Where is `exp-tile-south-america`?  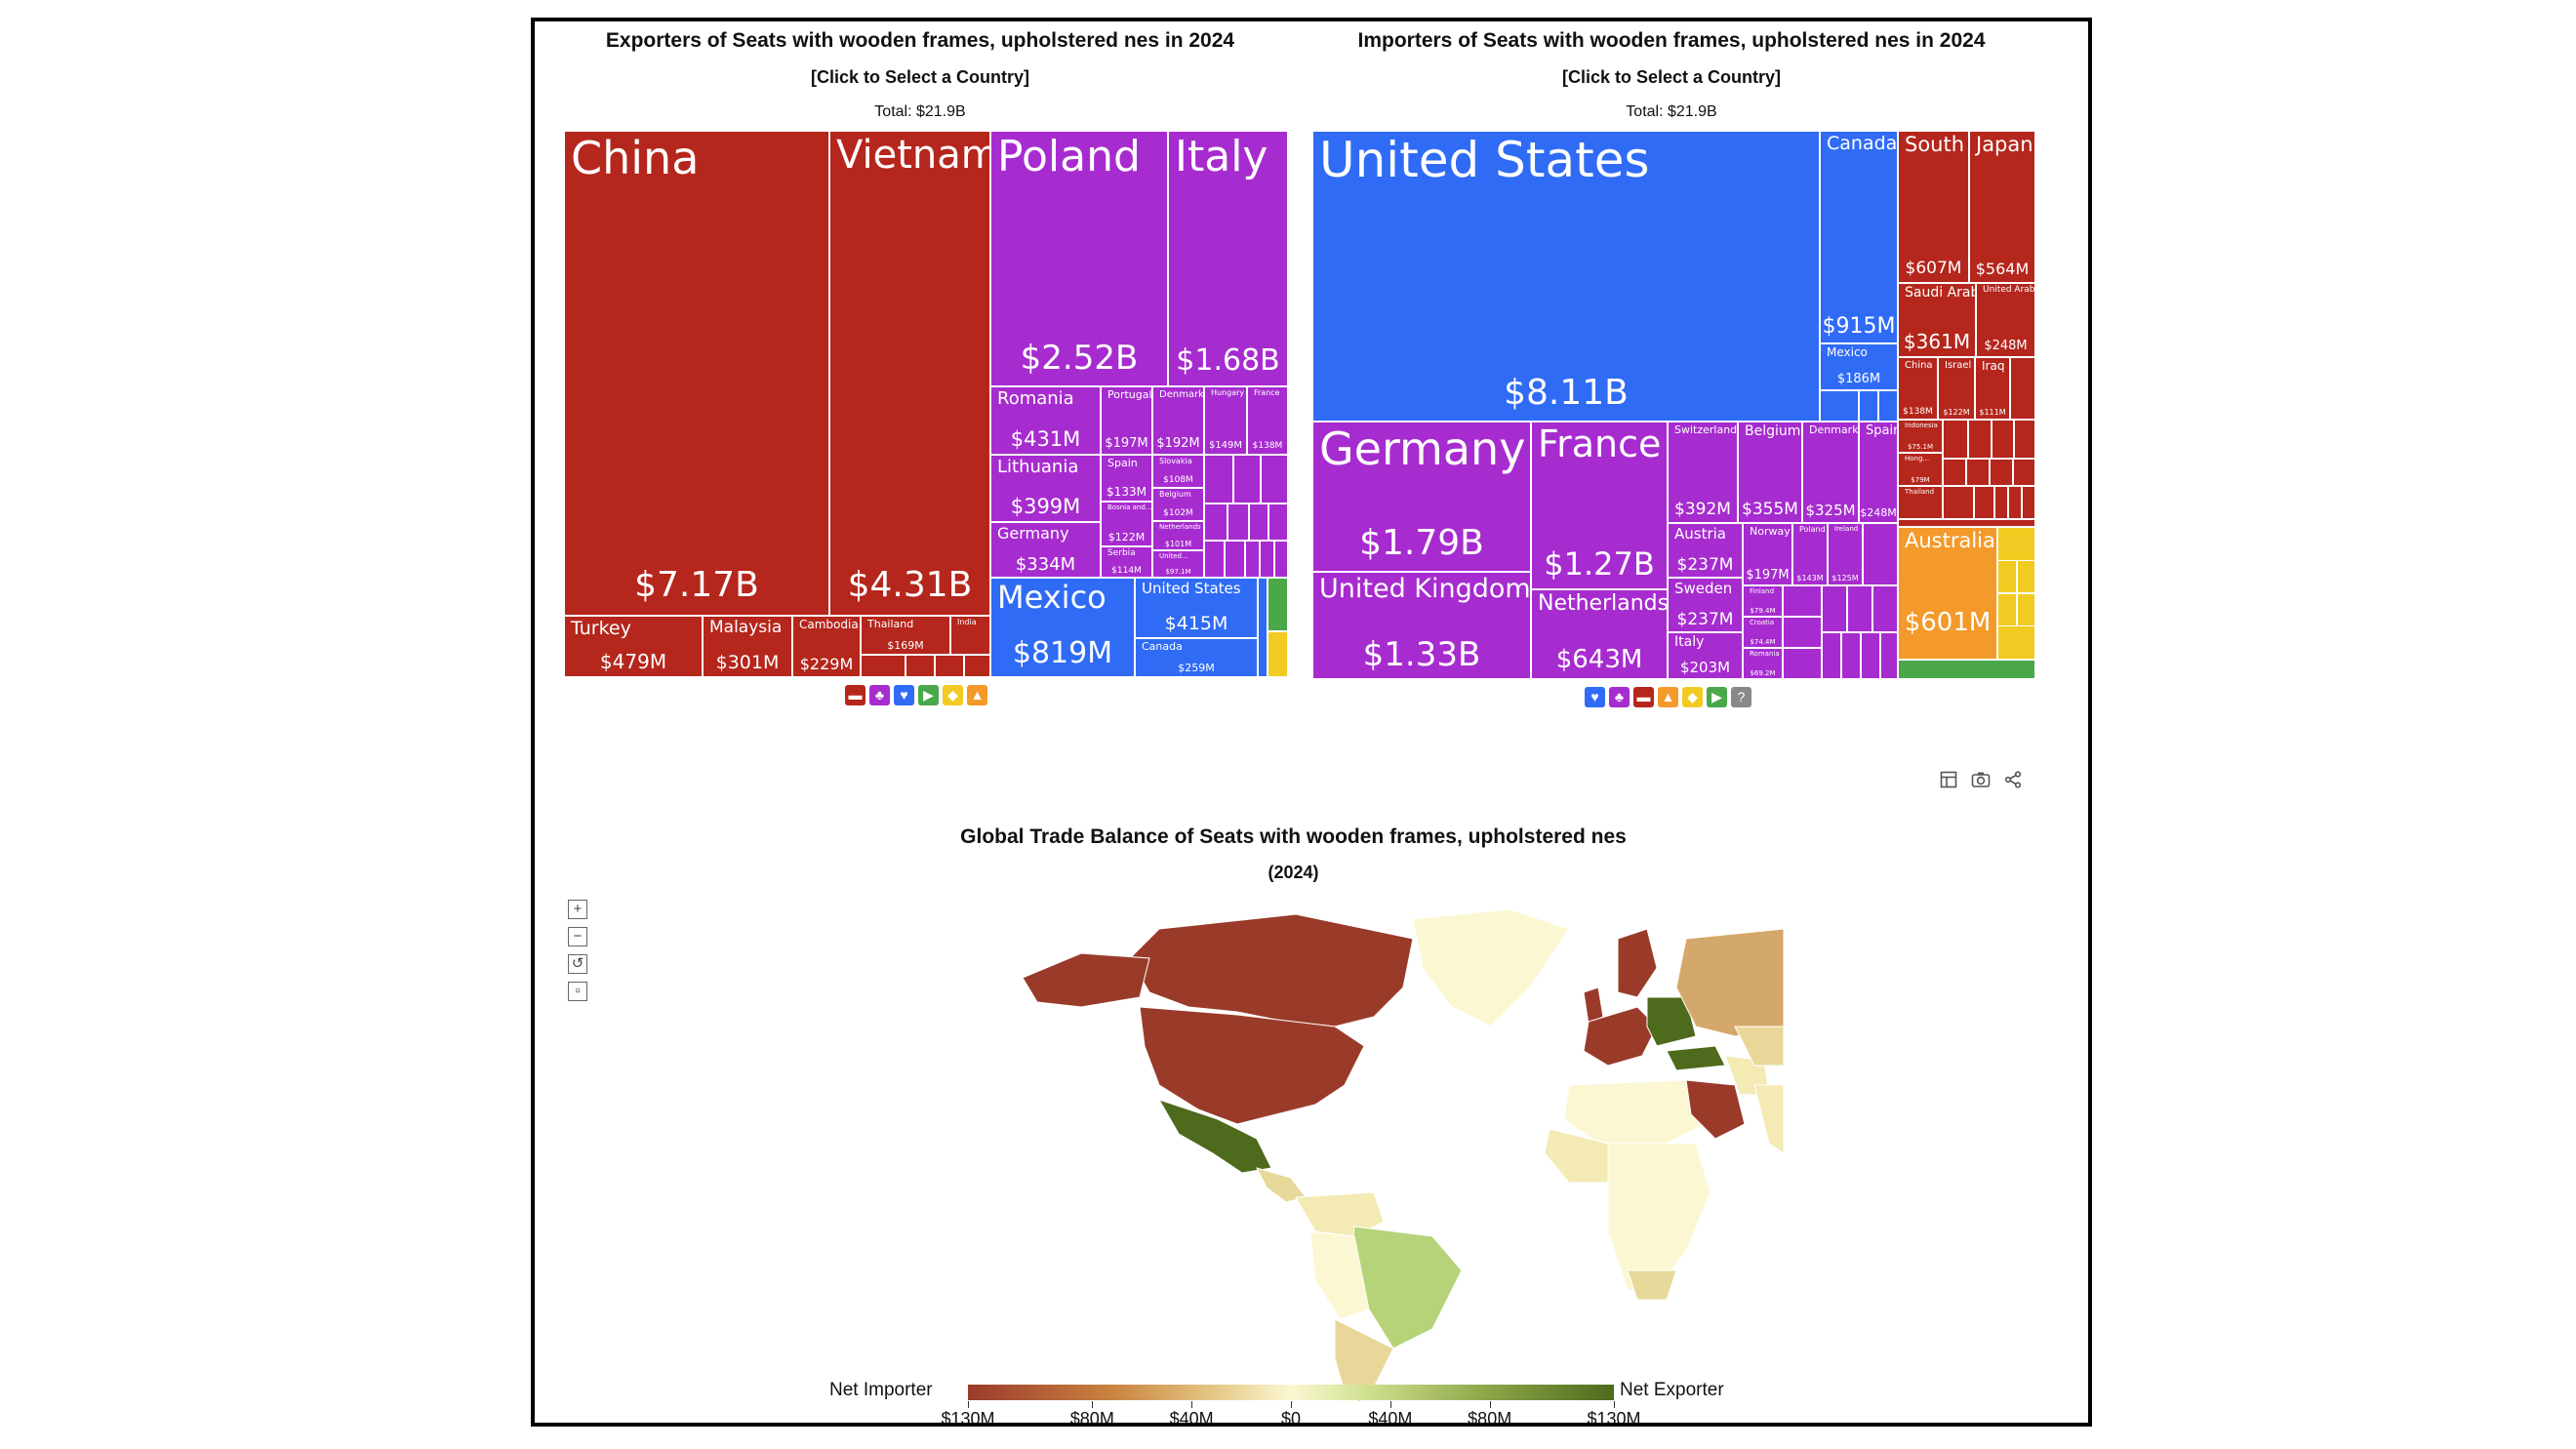 exp-tile-south-america is located at coordinates (1278, 604).